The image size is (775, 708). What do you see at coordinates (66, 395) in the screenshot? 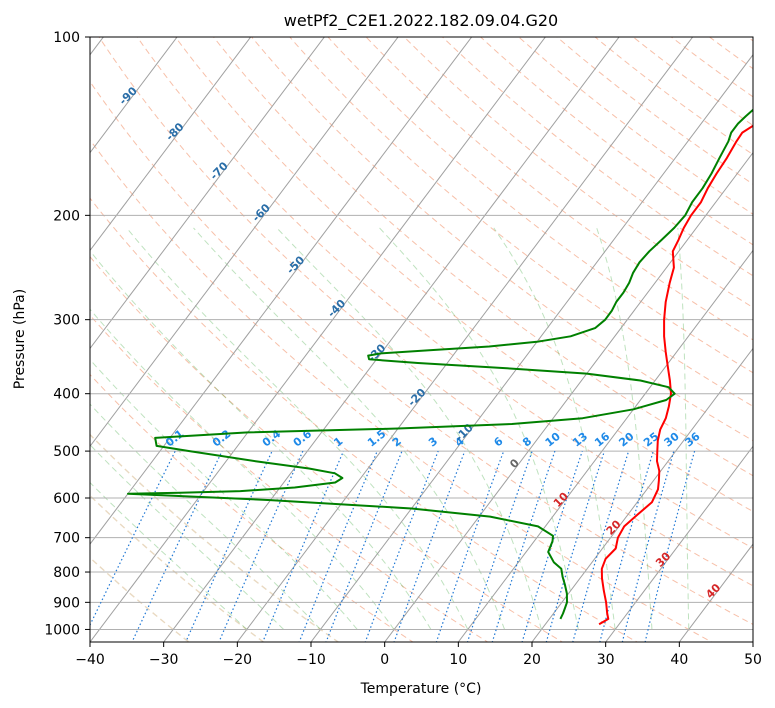
I see `y-tick-label: 400` at bounding box center [66, 395].